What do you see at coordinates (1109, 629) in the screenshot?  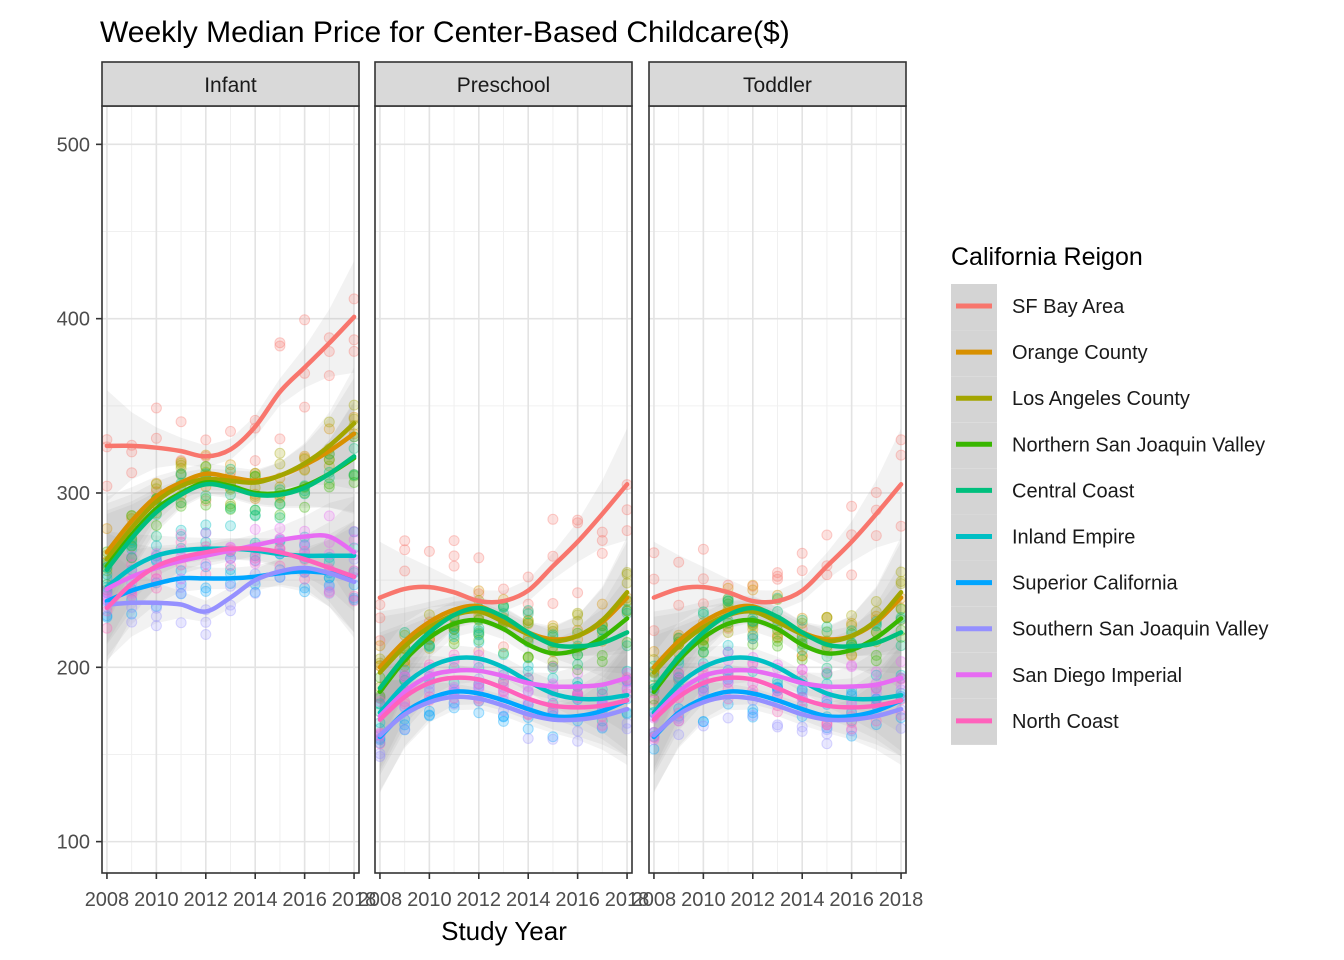 I see `legend-item: Southern San Joaquin Valley` at bounding box center [1109, 629].